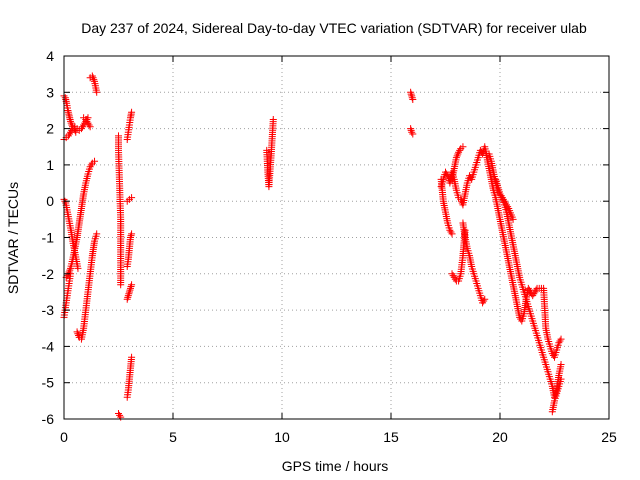 The image size is (640, 480). Describe the element at coordinates (80, 219) in the screenshot. I see `series-arc5` at that location.